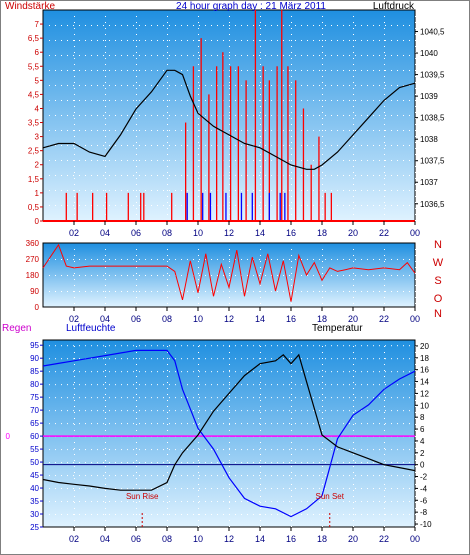 Image resolution: width=470 pixels, height=555 pixels. I want to click on direction-tick-label: 0, so click(37, 307).